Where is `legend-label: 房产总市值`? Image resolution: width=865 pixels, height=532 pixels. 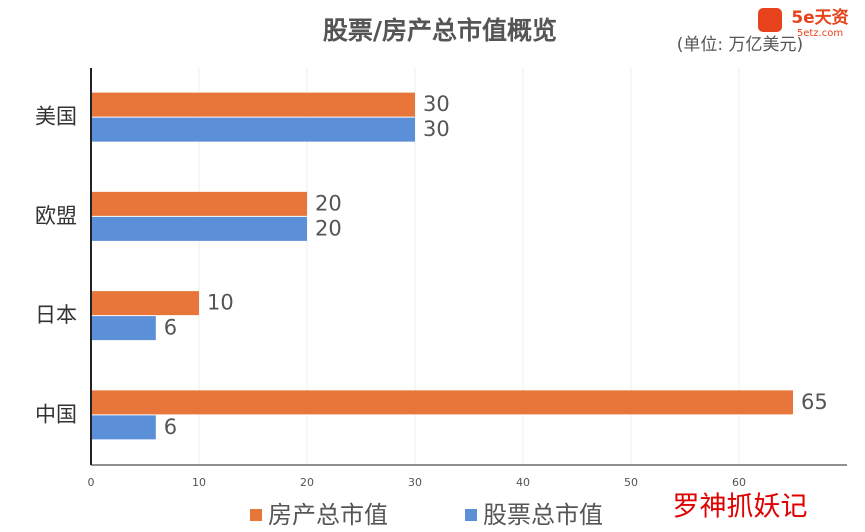 legend-label: 房产总市值 is located at coordinates (328, 515).